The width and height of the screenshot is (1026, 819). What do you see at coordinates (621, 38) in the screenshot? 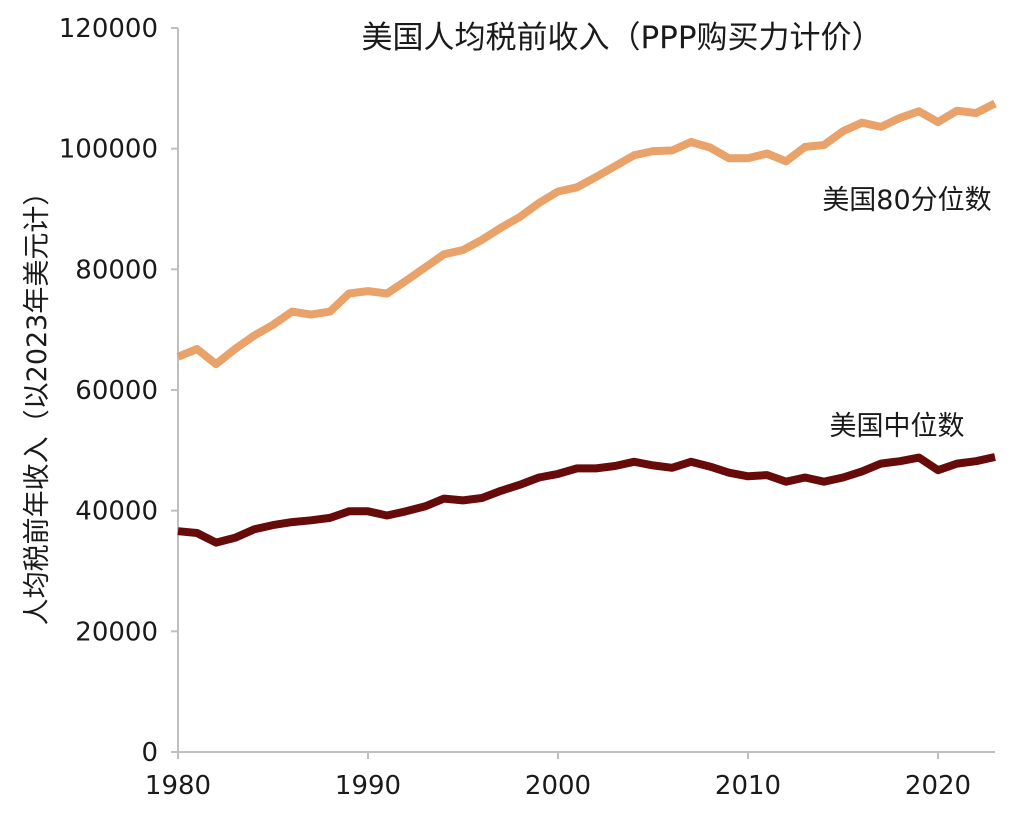
I see `chart-title: 美国人均税前收入（PPP购买力计价）` at bounding box center [621, 38].